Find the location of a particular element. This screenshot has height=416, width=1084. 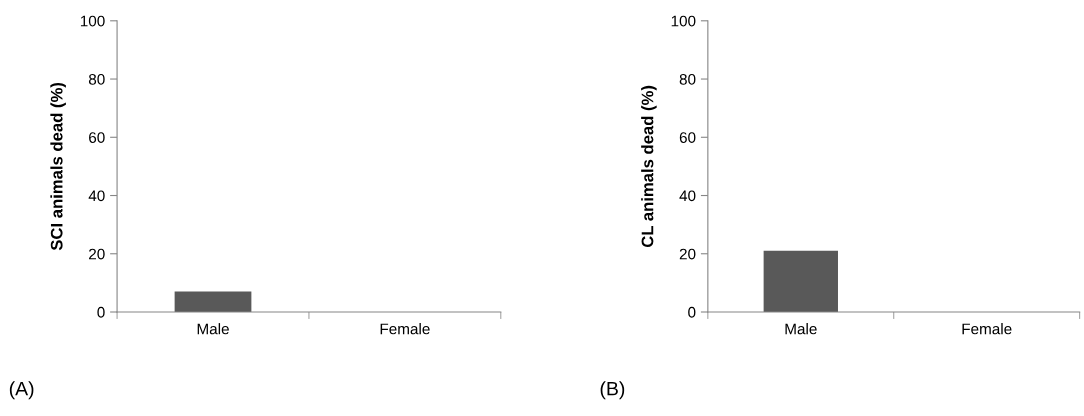

text: (B) is located at coordinates (612, 390).